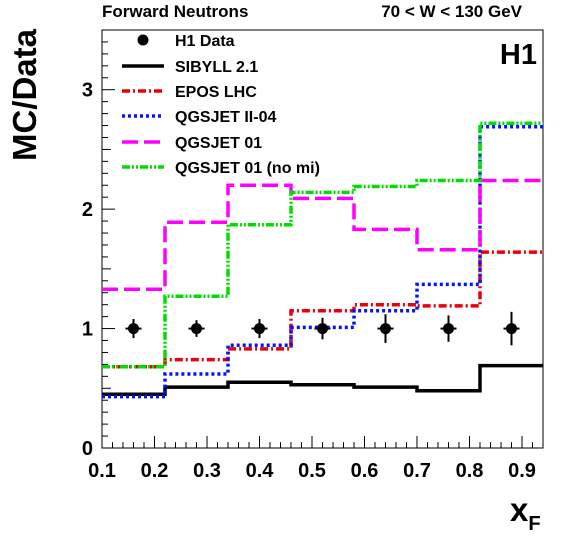 Image resolution: width=567 pixels, height=547 pixels. I want to click on y-tick-label: 3, so click(87, 91).